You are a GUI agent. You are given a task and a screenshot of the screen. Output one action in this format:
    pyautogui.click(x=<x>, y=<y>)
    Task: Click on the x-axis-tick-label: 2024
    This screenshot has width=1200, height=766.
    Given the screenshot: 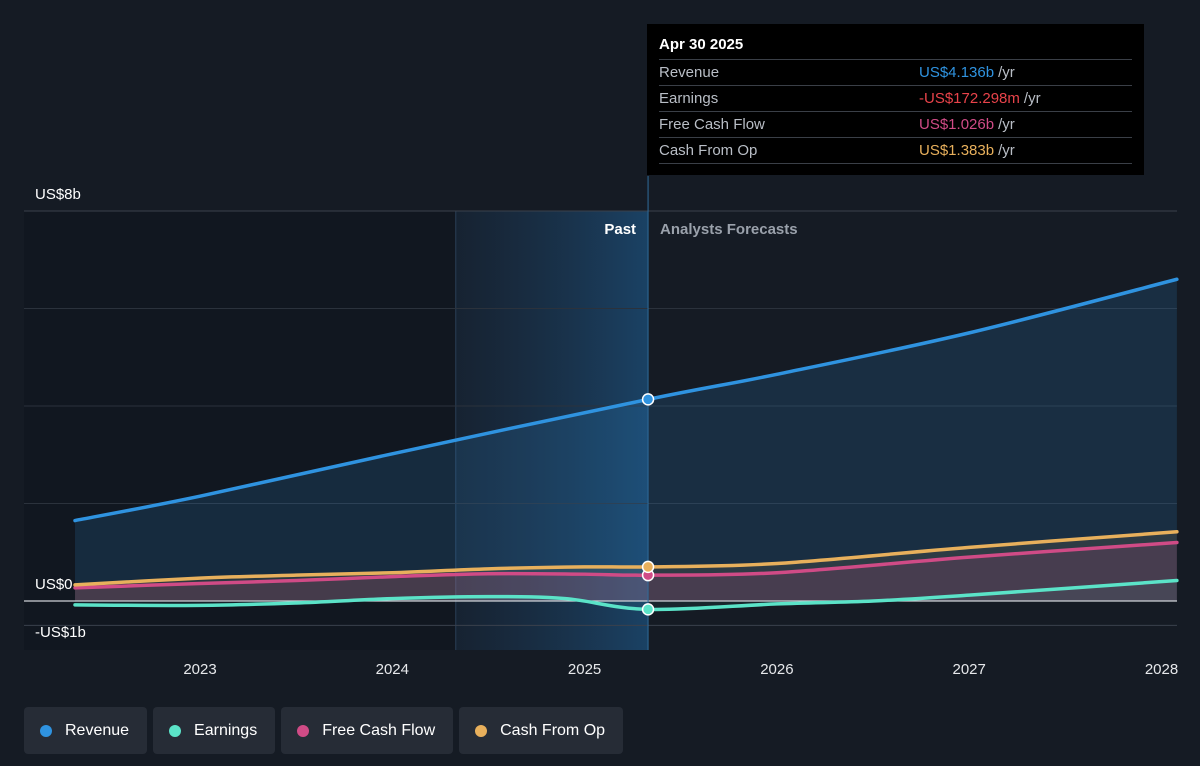 What is the action you would take?
    pyautogui.click(x=392, y=669)
    